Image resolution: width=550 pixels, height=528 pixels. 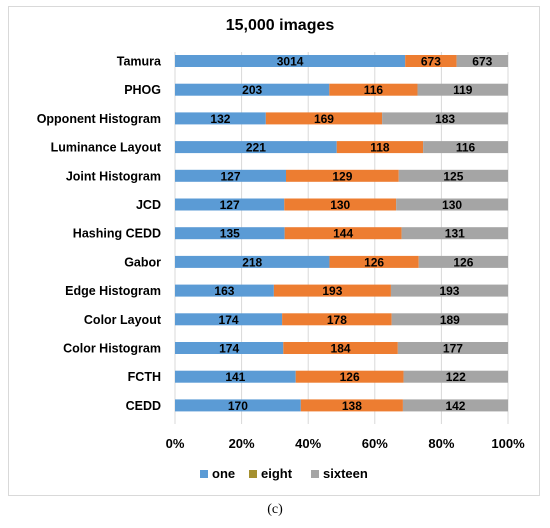 I want to click on data-label: 189, so click(x=450, y=320).